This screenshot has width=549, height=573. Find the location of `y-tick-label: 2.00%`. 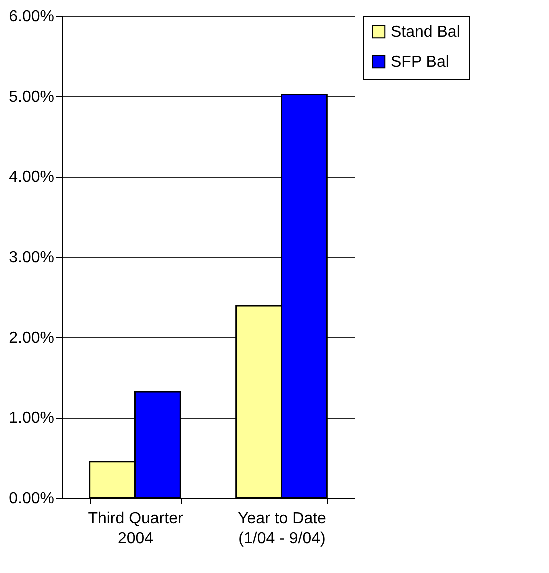

y-tick-label: 2.00% is located at coordinates (31, 338).